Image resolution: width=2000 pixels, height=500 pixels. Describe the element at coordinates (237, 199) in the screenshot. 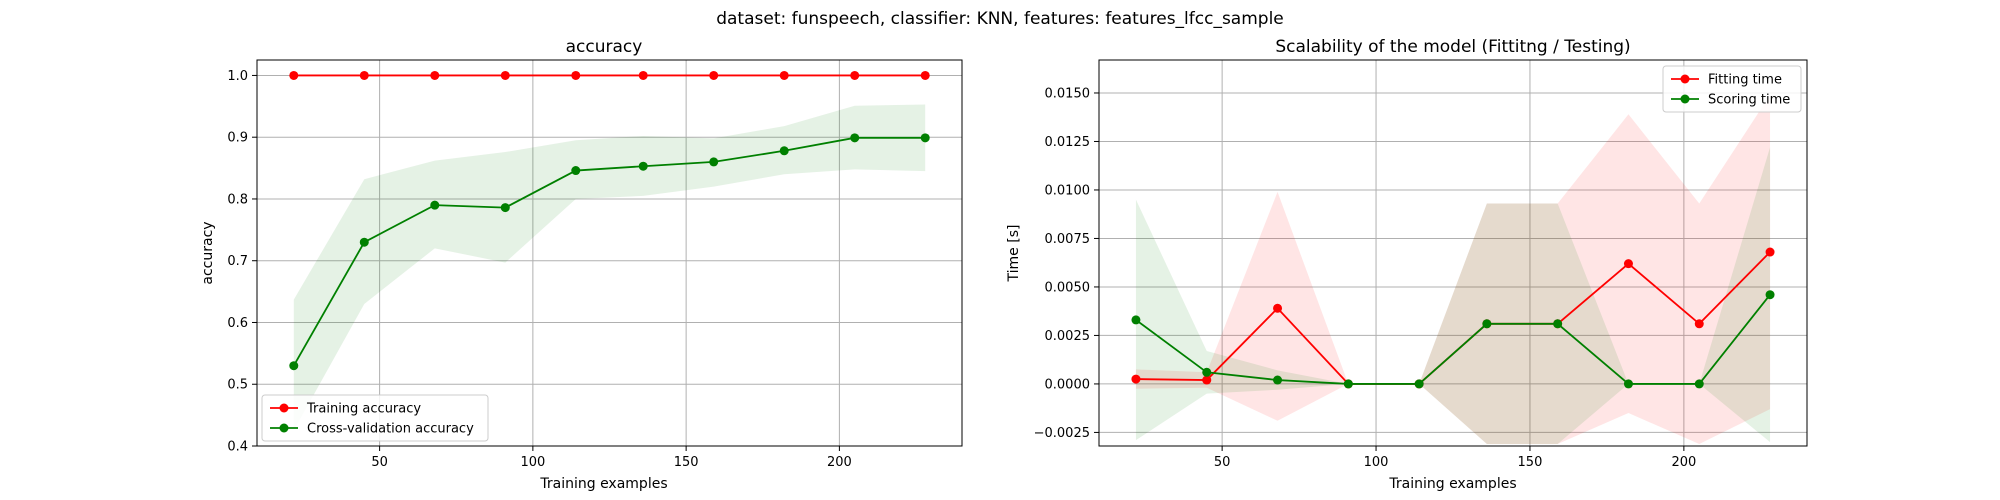

I see `y-tick-label: 0.8` at that location.